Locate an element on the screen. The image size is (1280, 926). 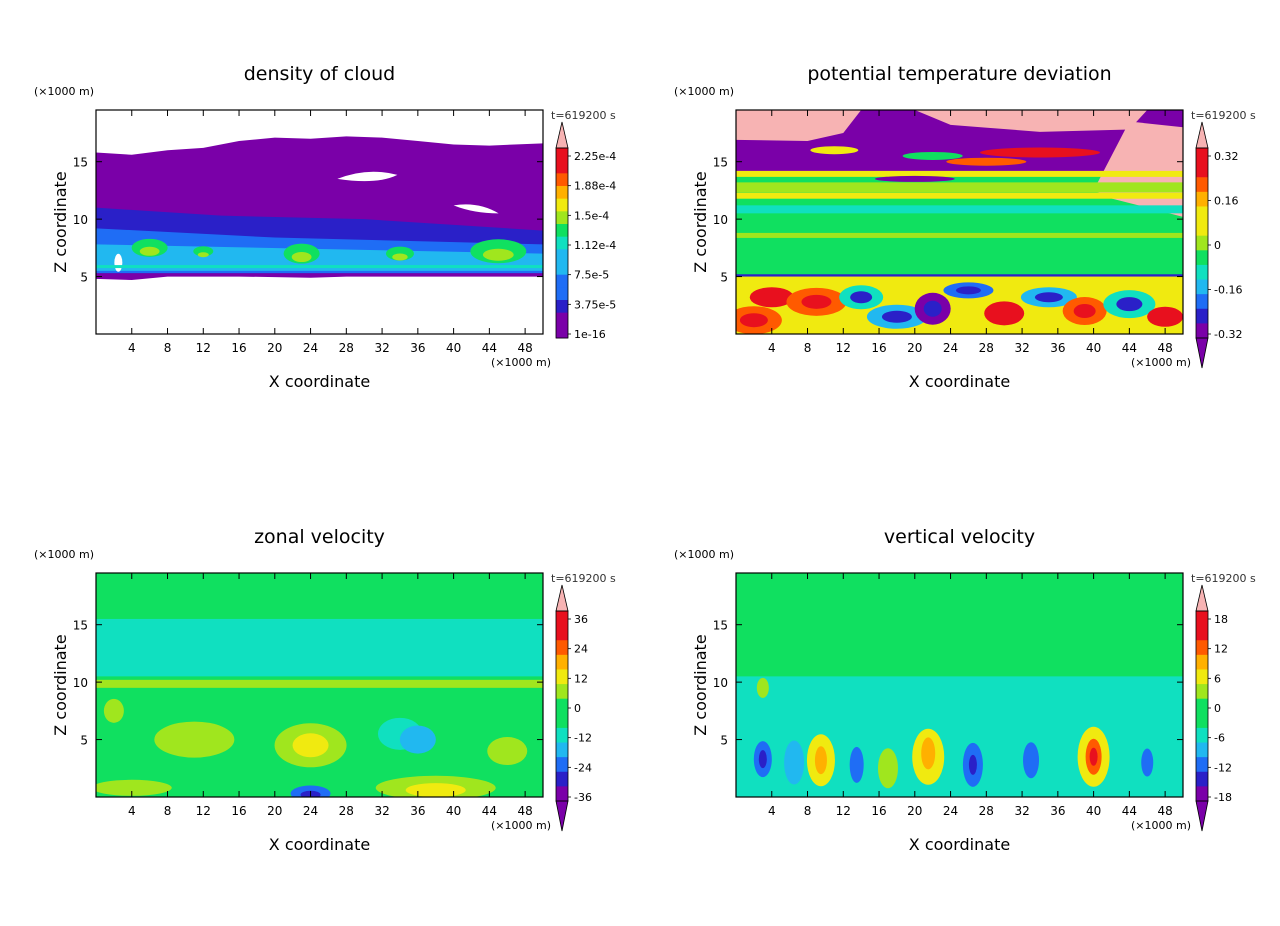
colorbar-label: -36 is located at coordinates (583, 797).